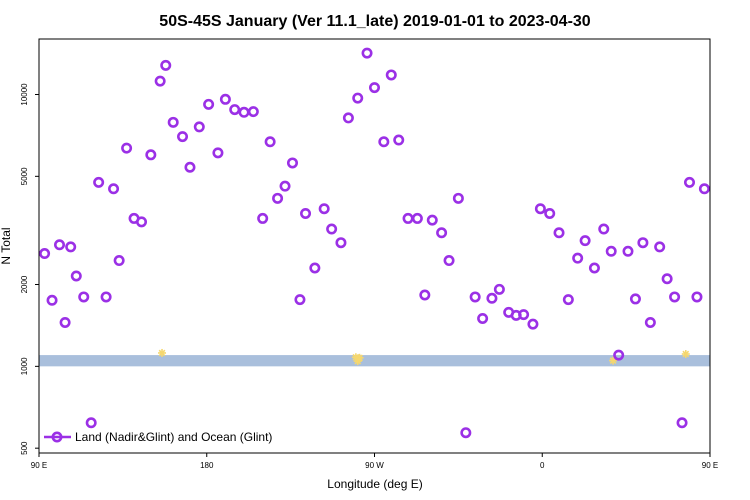  What do you see at coordinates (173, 437) in the screenshot?
I see `legend-entry: Land (Nadir&Glint) and Ocean (Glint)` at bounding box center [173, 437].